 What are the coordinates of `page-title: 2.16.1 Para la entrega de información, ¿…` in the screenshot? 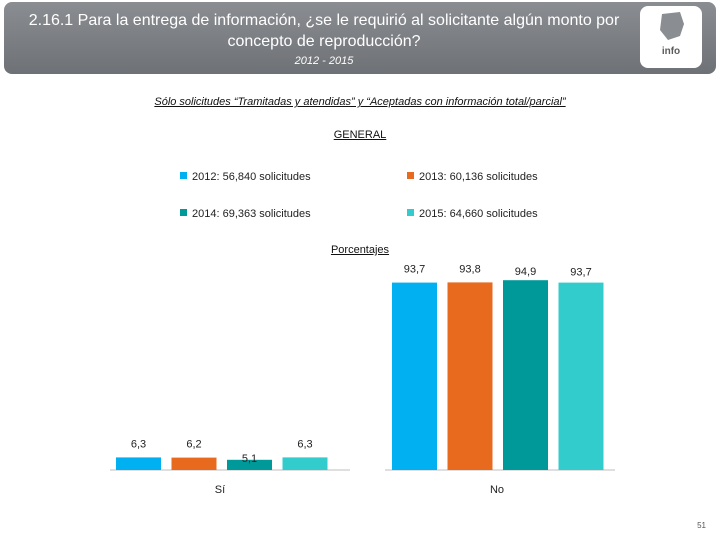 It's located at (324, 31).